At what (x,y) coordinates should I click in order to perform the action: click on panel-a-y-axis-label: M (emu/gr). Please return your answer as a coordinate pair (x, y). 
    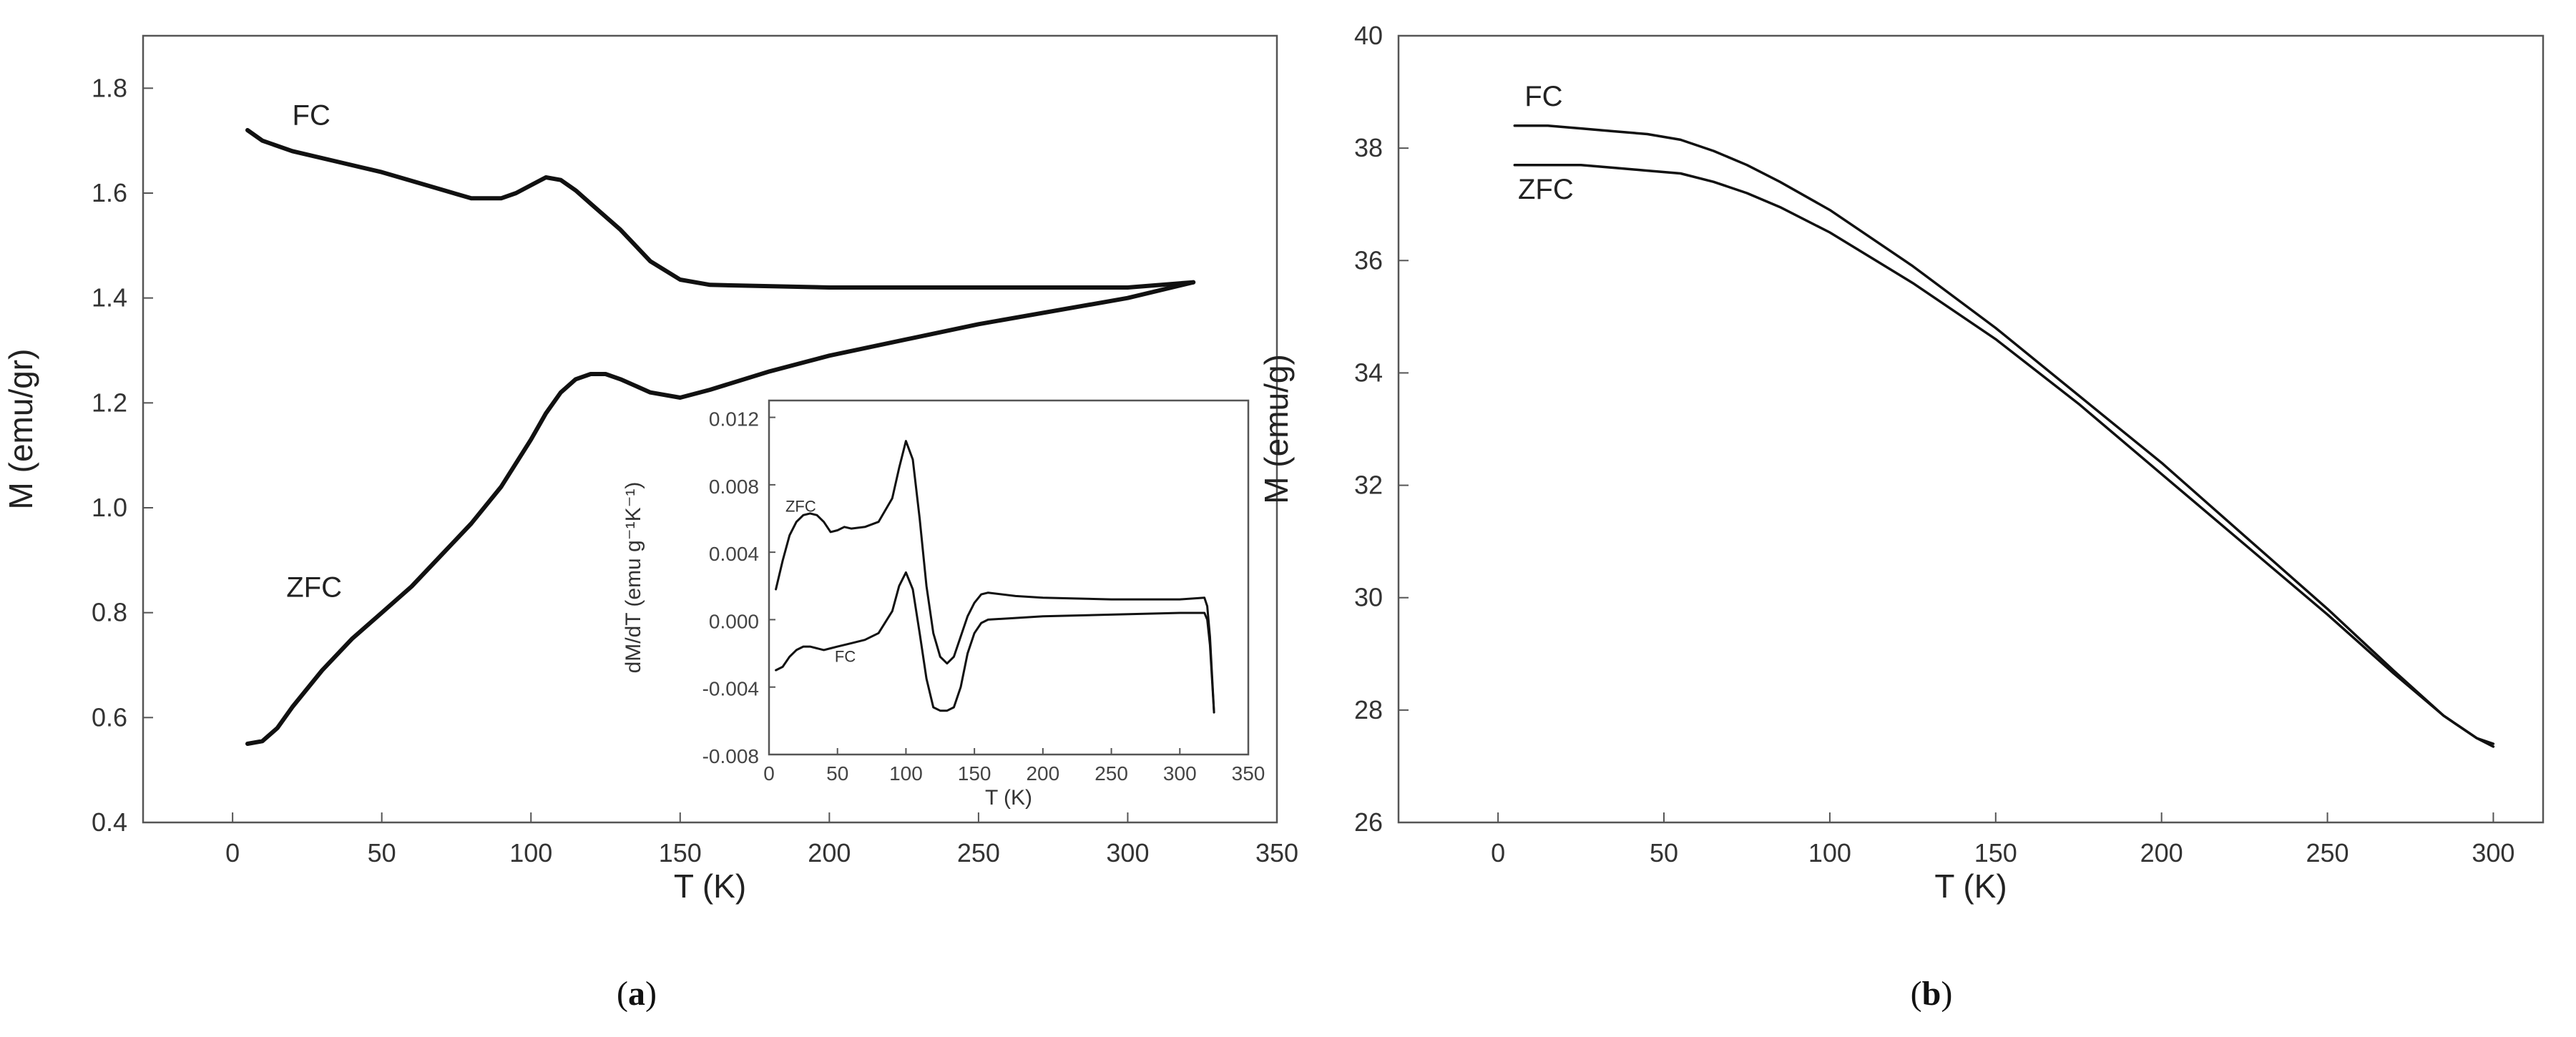
    Looking at the image, I should click on (20, 429).